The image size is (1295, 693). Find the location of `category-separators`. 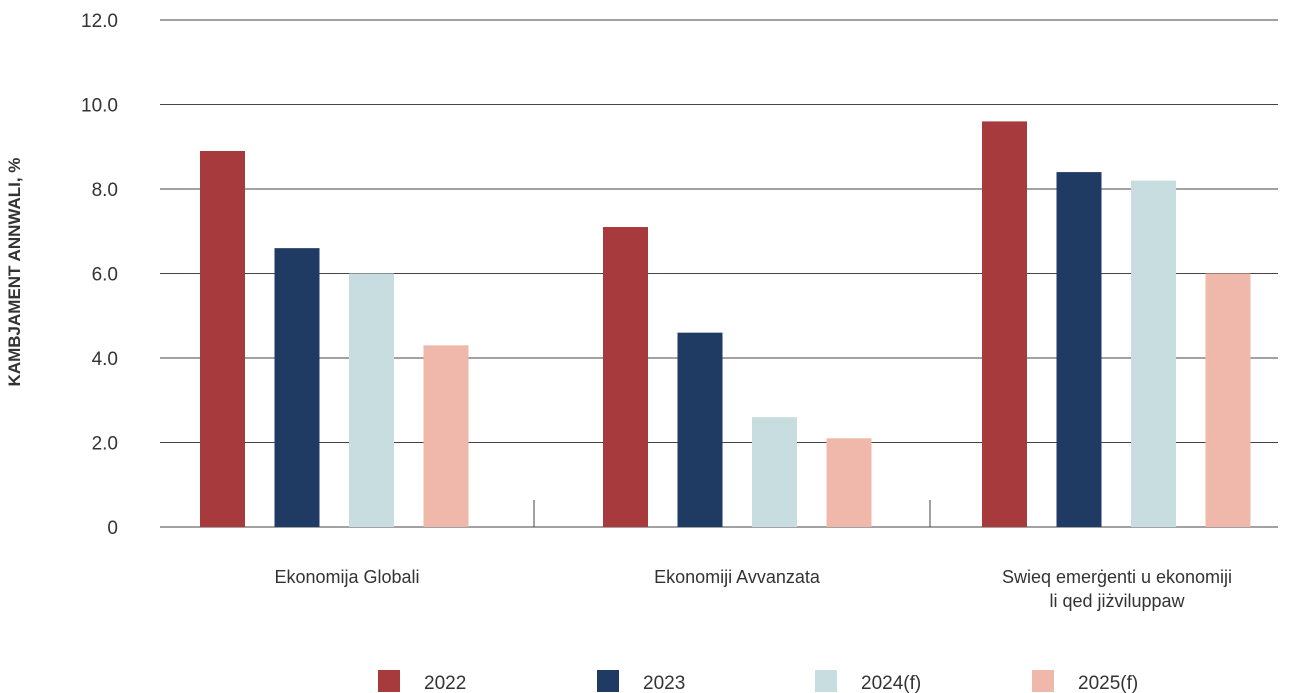

category-separators is located at coordinates (732, 513).